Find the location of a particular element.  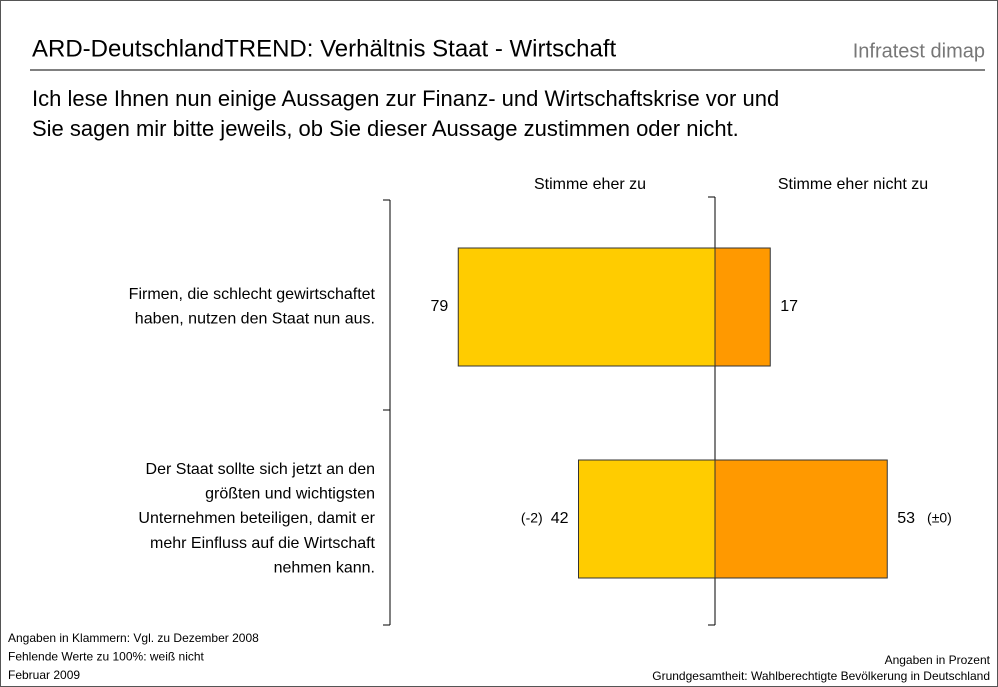

value-label: 17 is located at coordinates (789, 306).